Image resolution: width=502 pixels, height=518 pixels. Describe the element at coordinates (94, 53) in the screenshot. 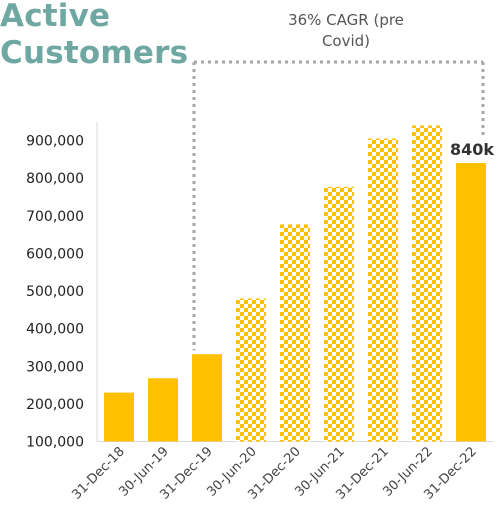

I see `chart-title-line-2: Customers` at that location.